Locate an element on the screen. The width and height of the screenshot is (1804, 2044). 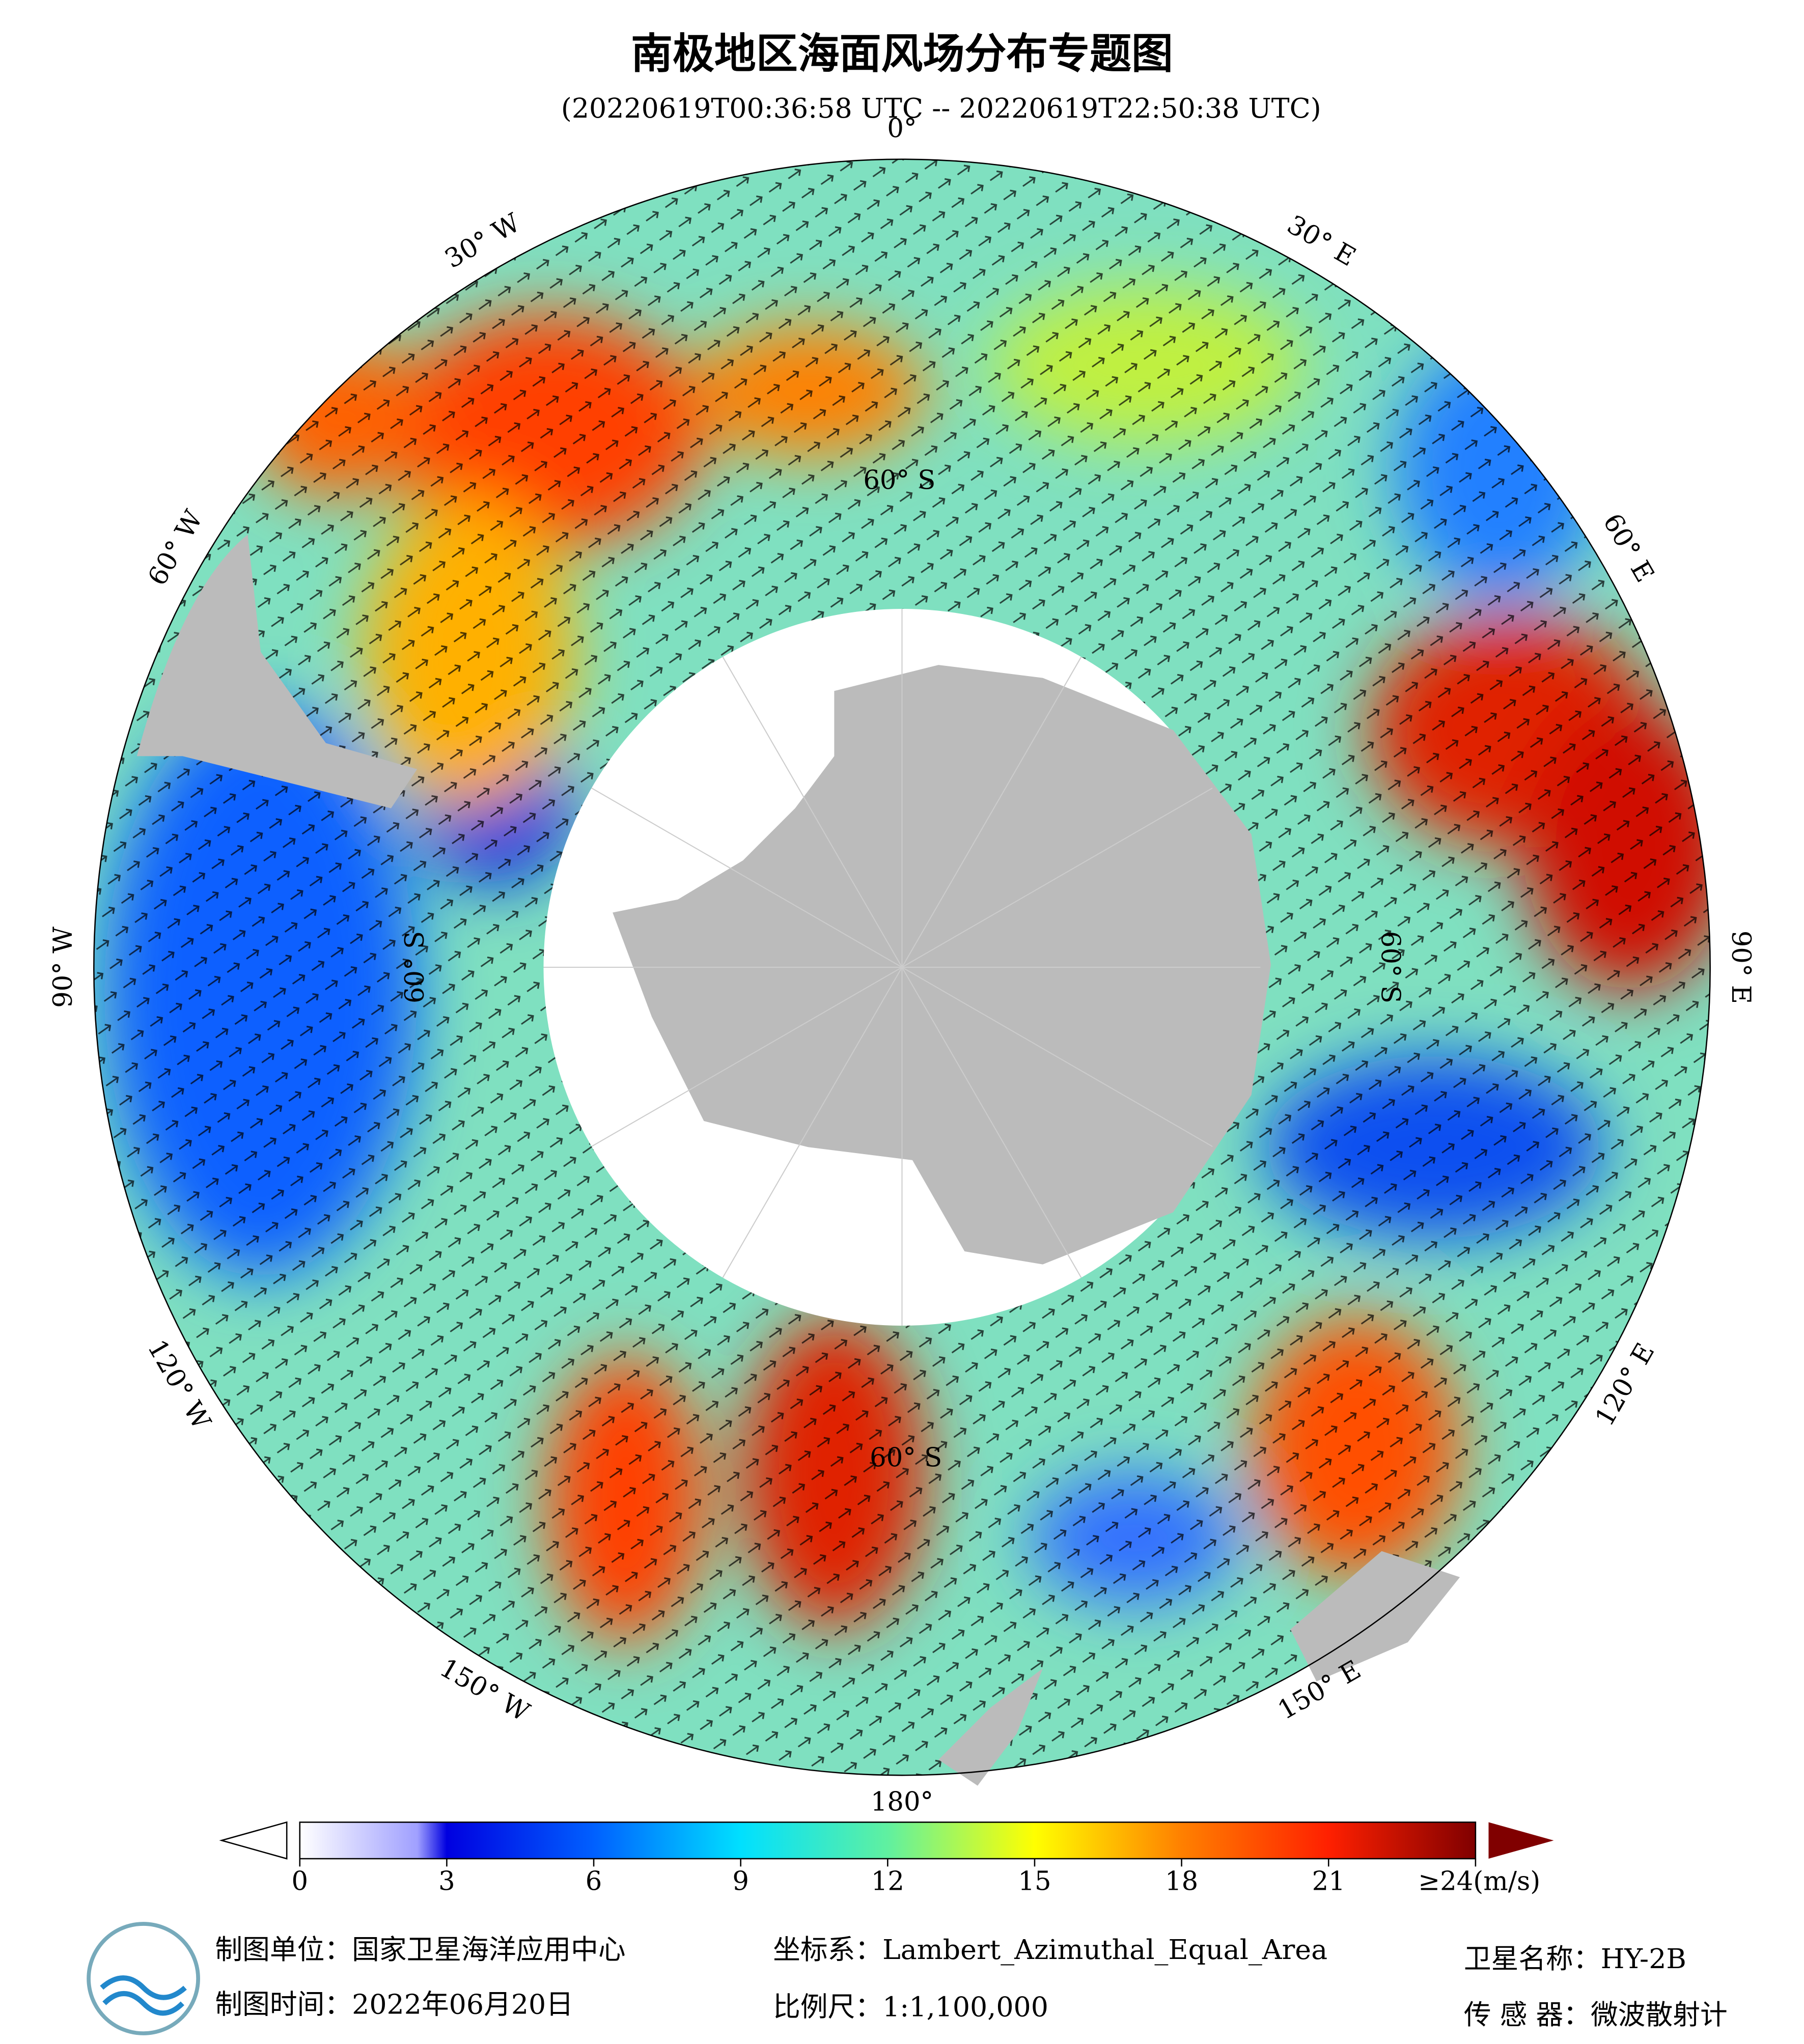
footer-coordinate: 坐标系：Lambert_Azimuthal_Equal_Area is located at coordinates (1050, 1950).